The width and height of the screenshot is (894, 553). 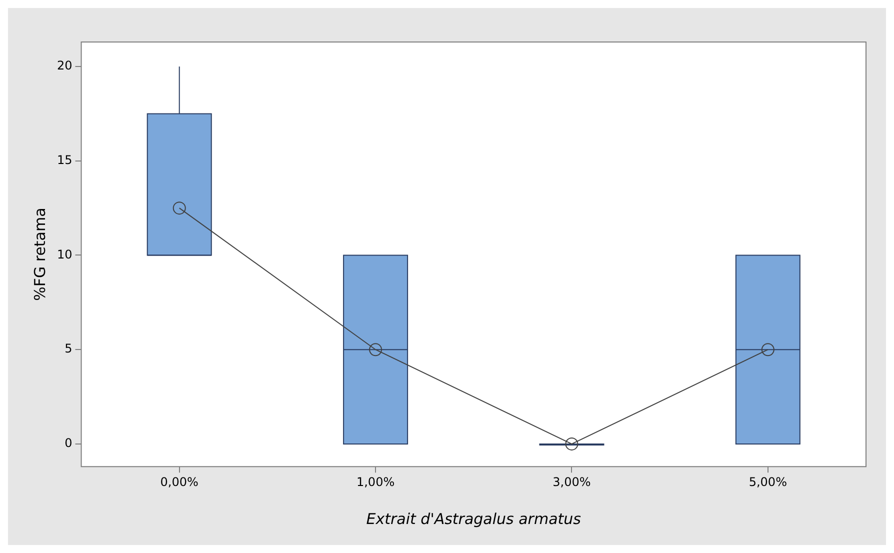 What do you see at coordinates (64, 160) in the screenshot?
I see `y-tick-label: 15` at bounding box center [64, 160].